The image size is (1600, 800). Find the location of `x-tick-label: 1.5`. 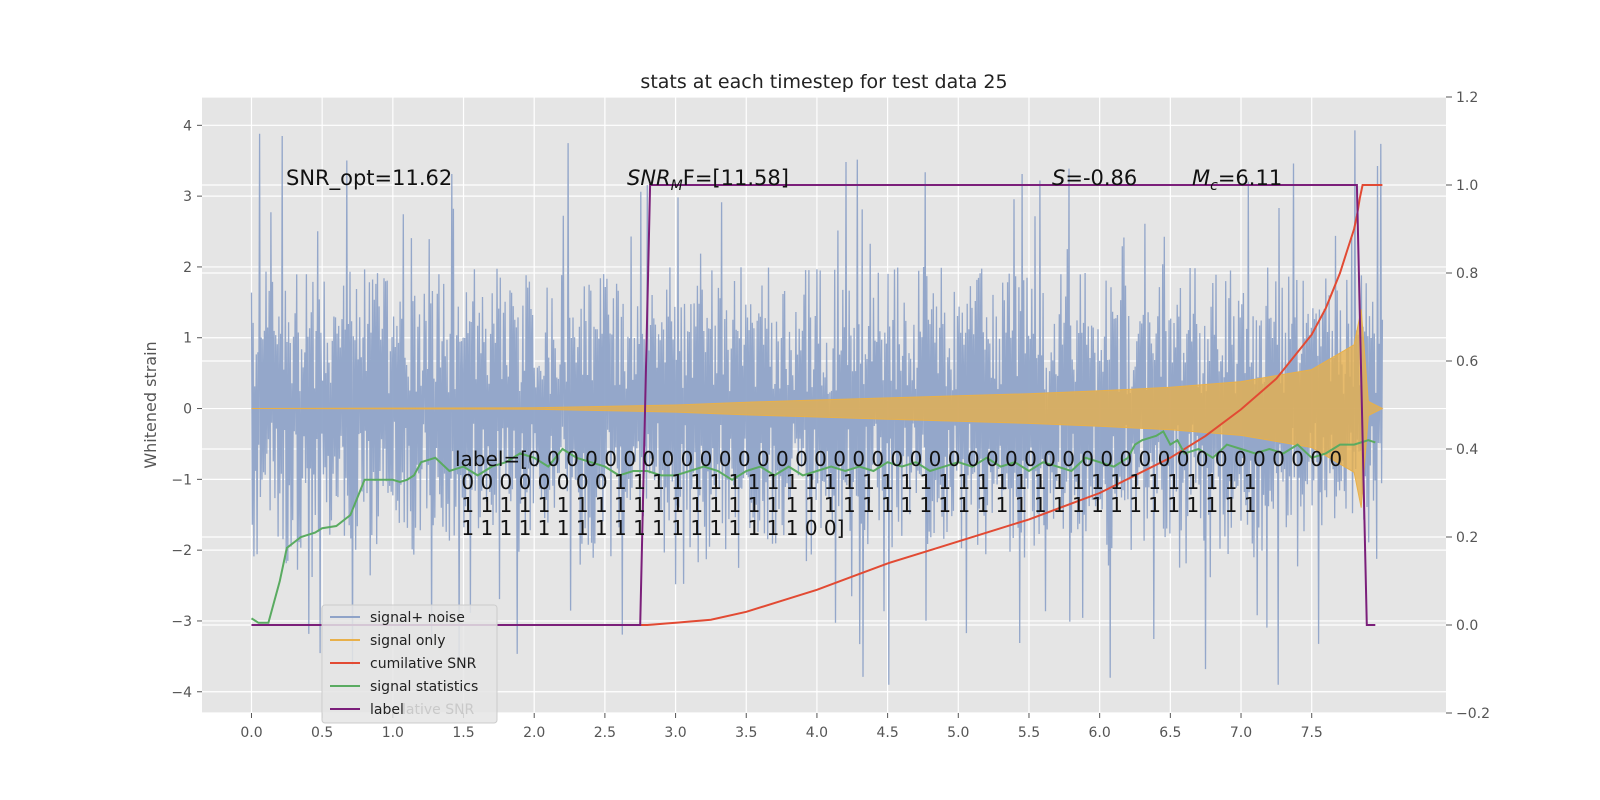

x-tick-label: 1.5 is located at coordinates (463, 733).